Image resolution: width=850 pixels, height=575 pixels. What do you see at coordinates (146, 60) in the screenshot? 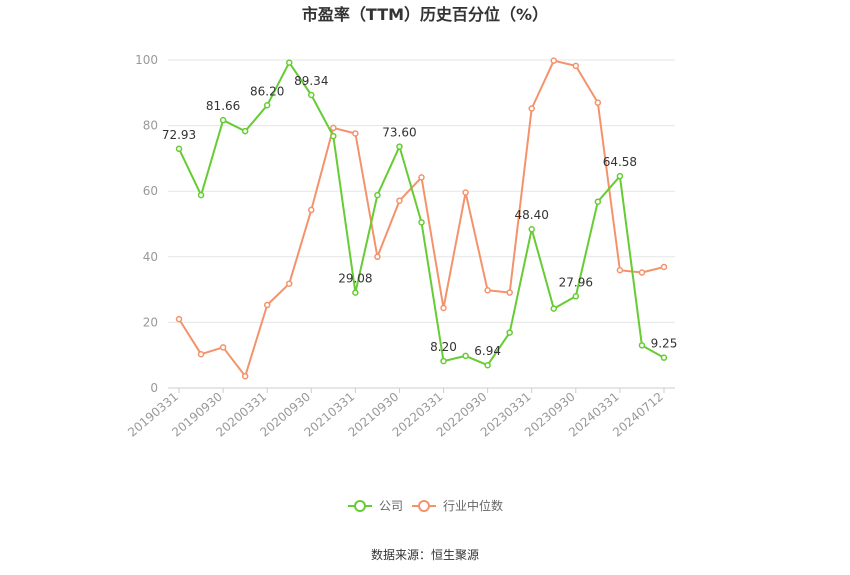
I see `y-tick-label: 100` at bounding box center [146, 60].